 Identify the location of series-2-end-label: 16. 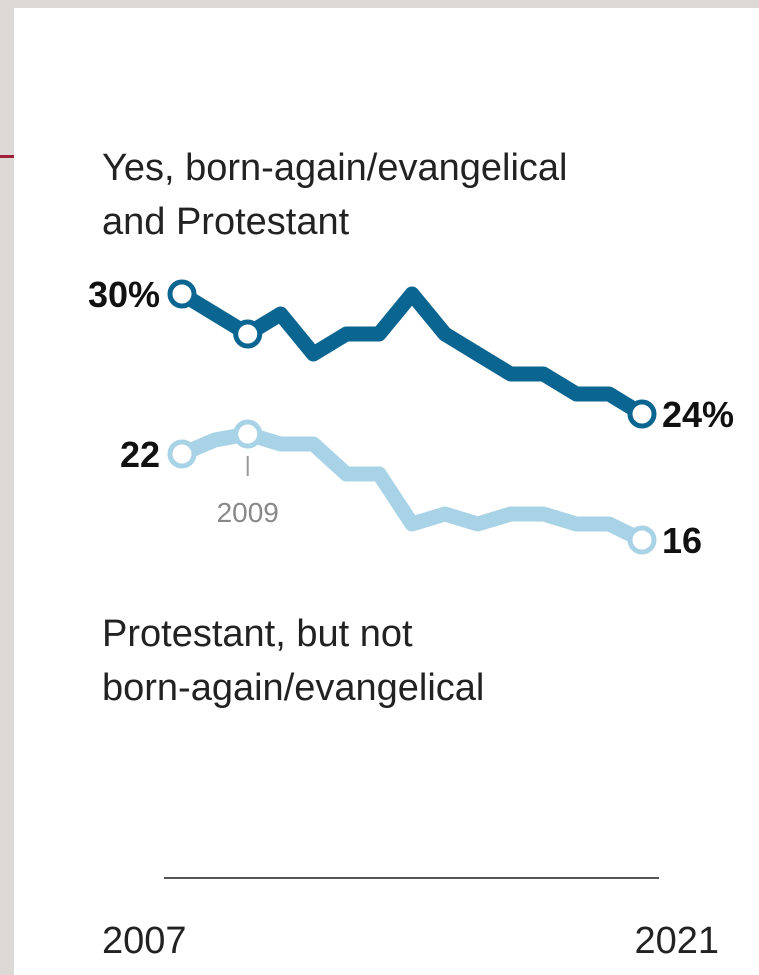
(682, 540).